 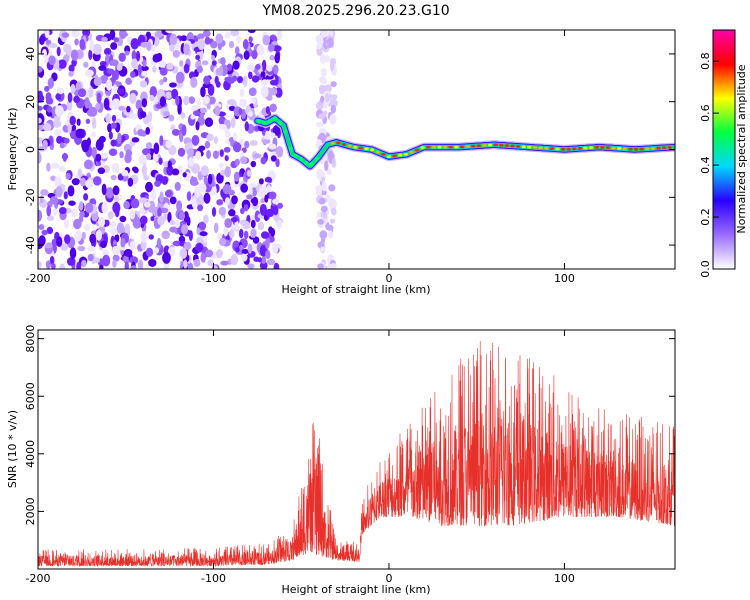 I want to click on colorbar-label: Normalized spectral amplitude, so click(x=741, y=148).